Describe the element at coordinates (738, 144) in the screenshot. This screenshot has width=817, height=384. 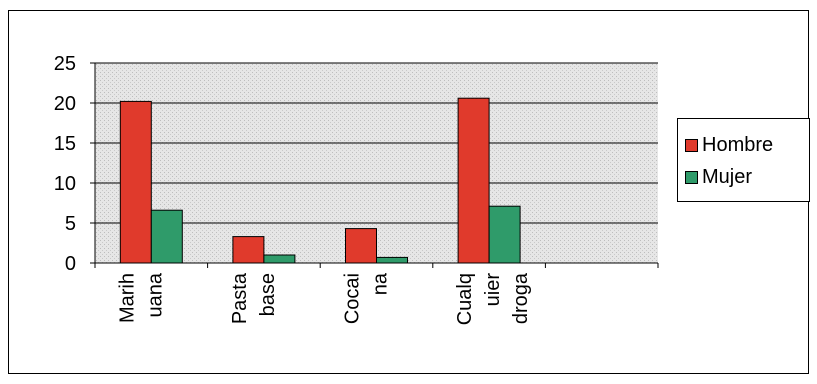
I see `legend-label-hombre: Hombre` at that location.